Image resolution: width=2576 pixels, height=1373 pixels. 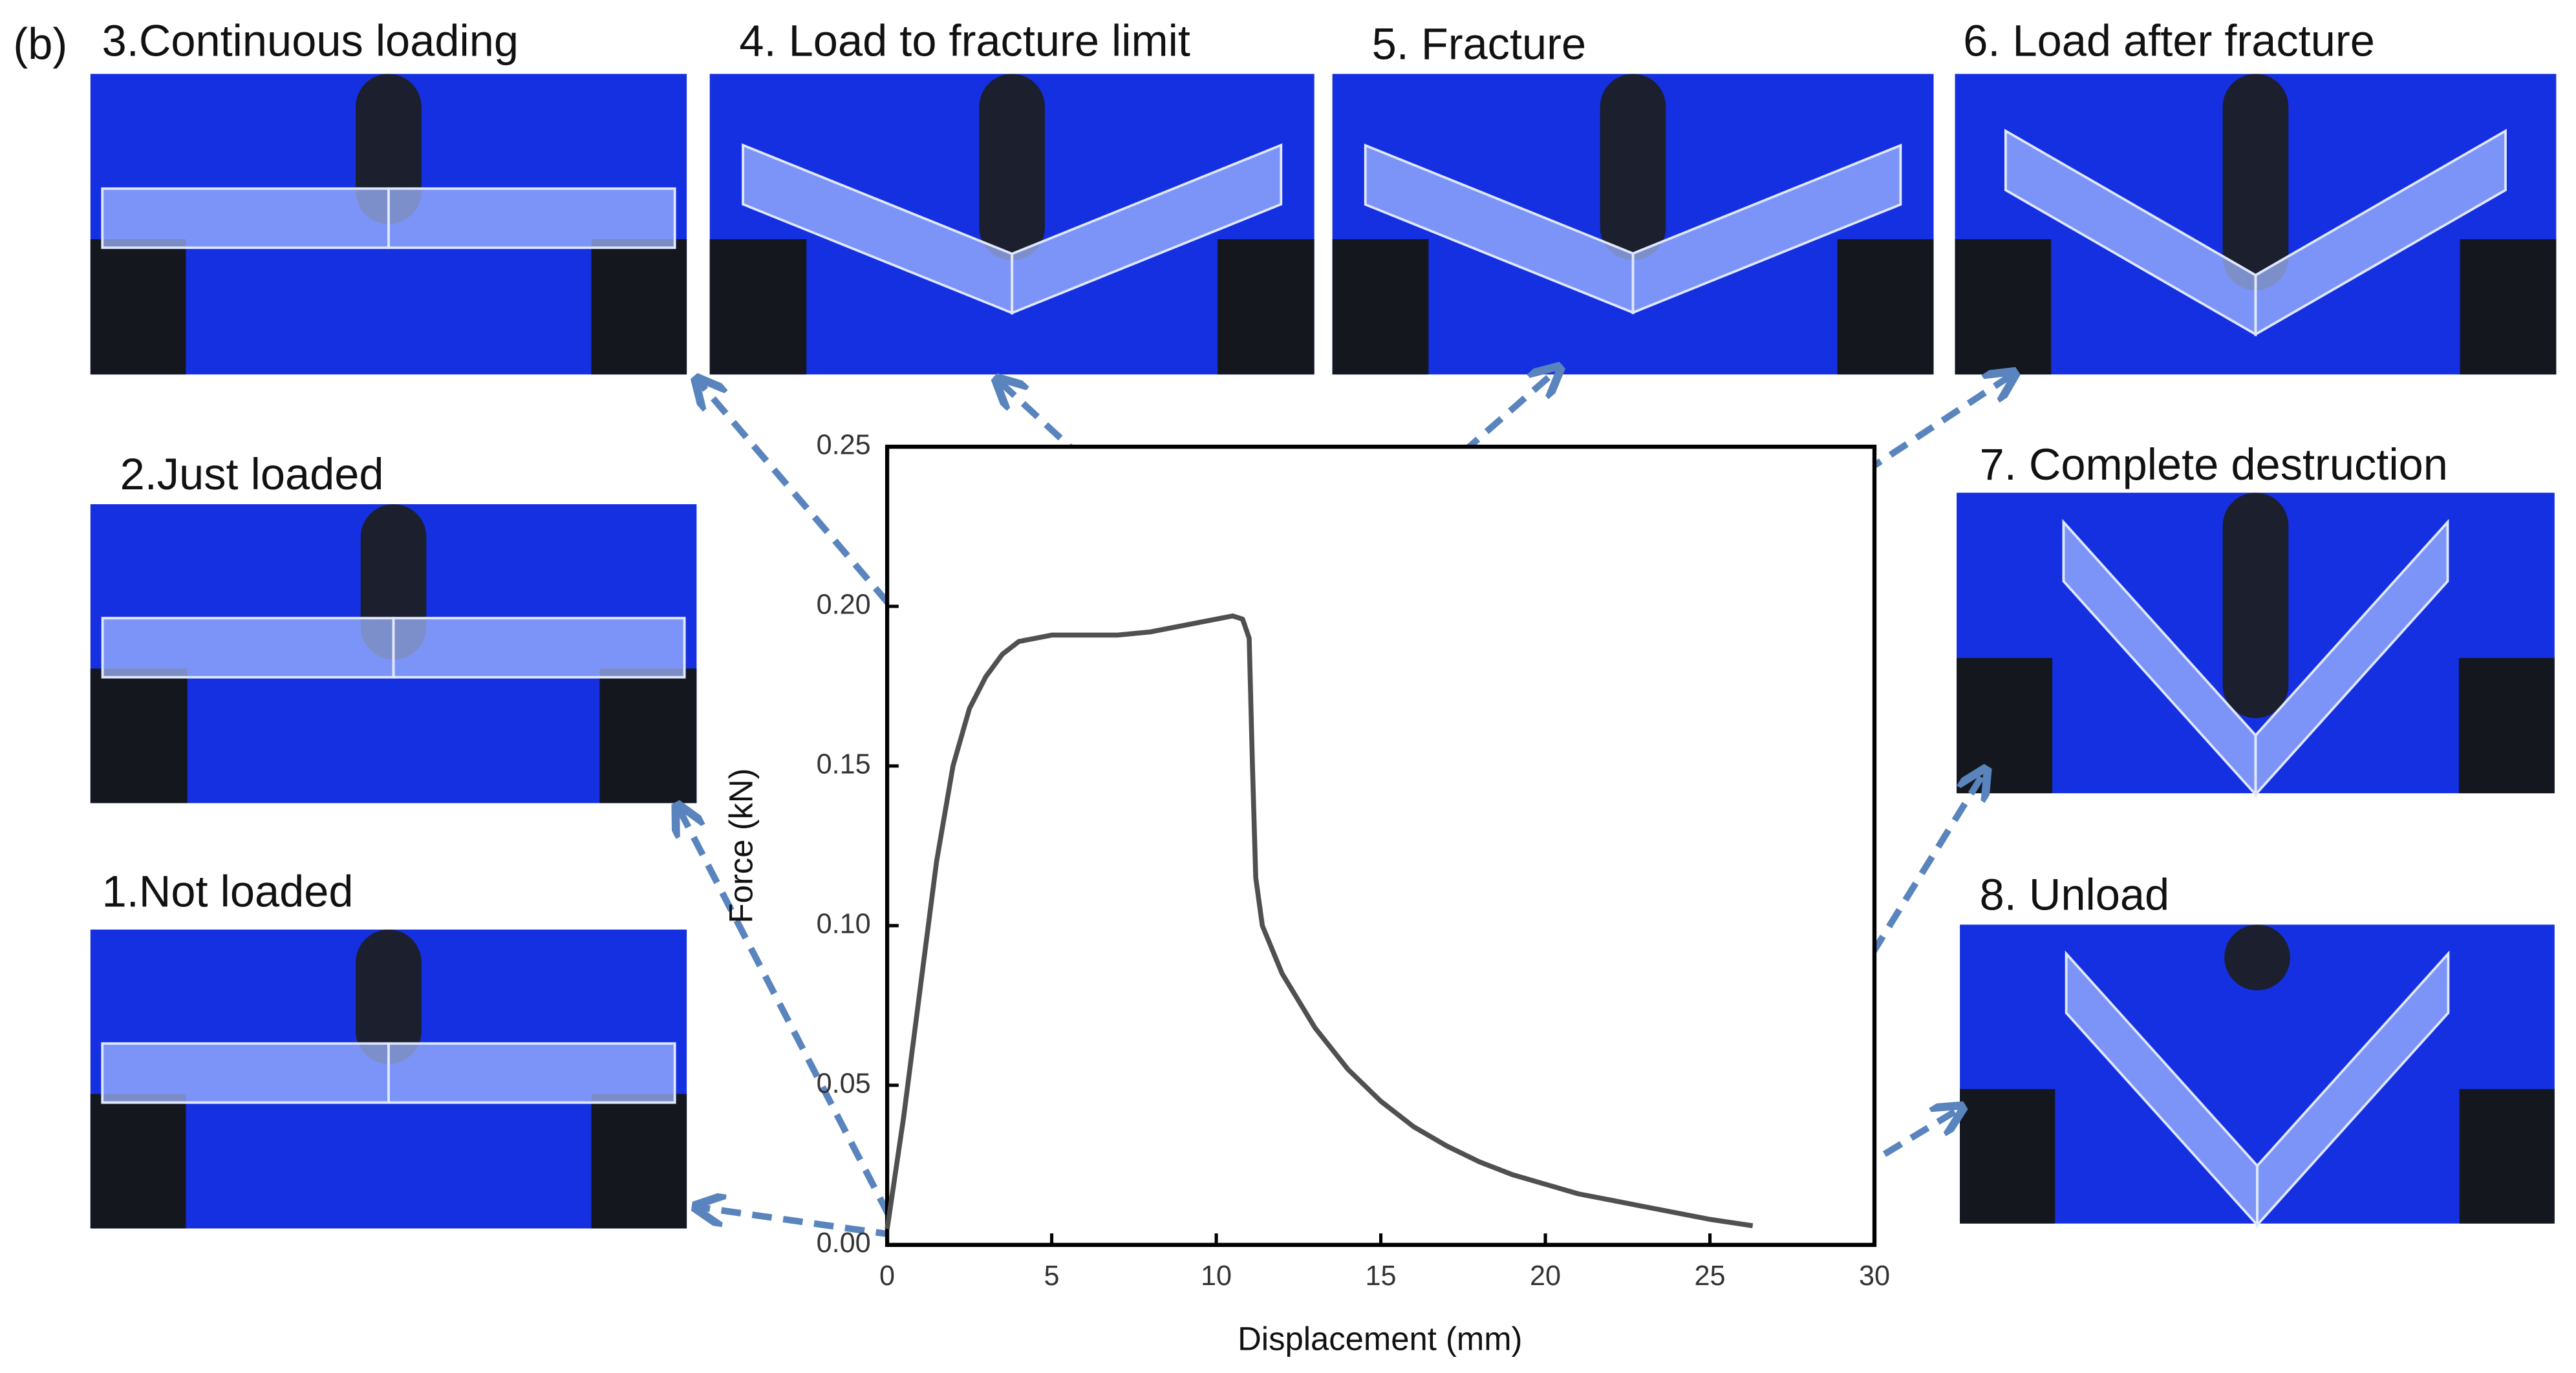 I want to click on caption: 4. Load to fracture limit, so click(x=964, y=40).